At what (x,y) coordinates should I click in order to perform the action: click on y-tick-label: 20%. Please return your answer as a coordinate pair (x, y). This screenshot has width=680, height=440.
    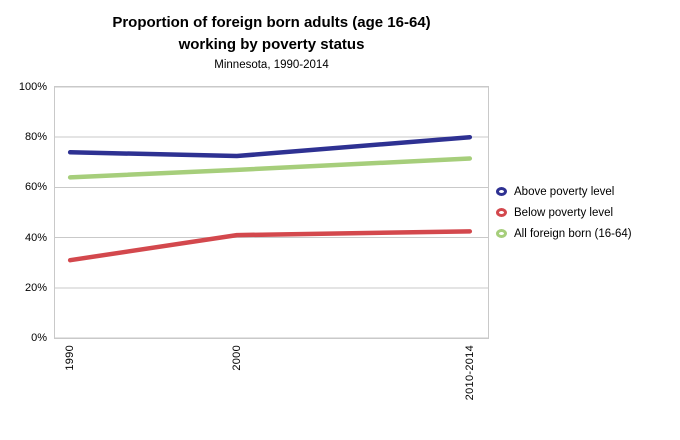
    Looking at the image, I should click on (35, 287).